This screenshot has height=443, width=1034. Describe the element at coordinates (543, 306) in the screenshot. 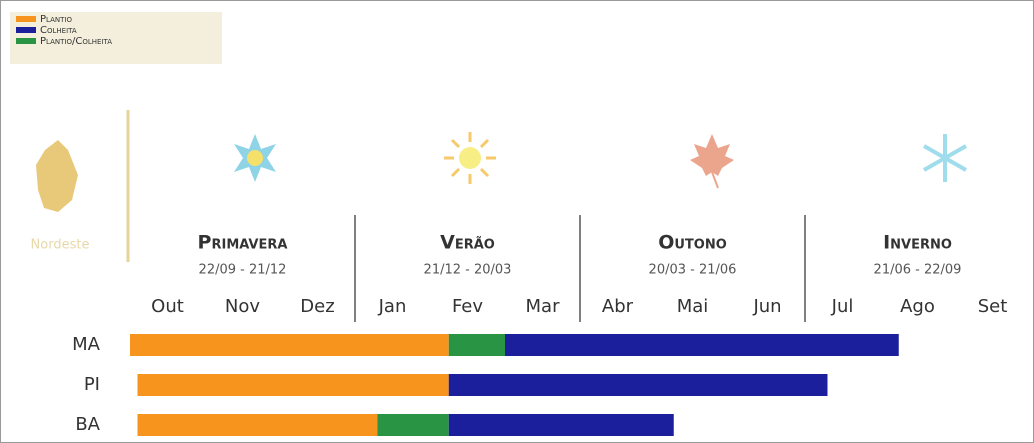

I see `month-label: Mar` at that location.